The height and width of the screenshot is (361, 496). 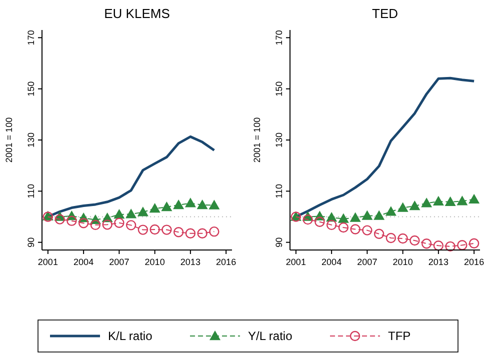 I want to click on chart-title: TED, so click(x=385, y=13).